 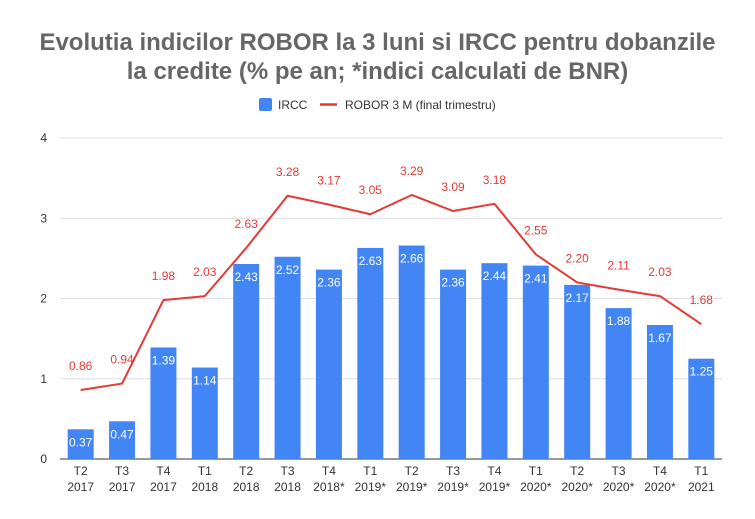 What do you see at coordinates (43, 379) in the screenshot?
I see `y-tick-label: 1` at bounding box center [43, 379].